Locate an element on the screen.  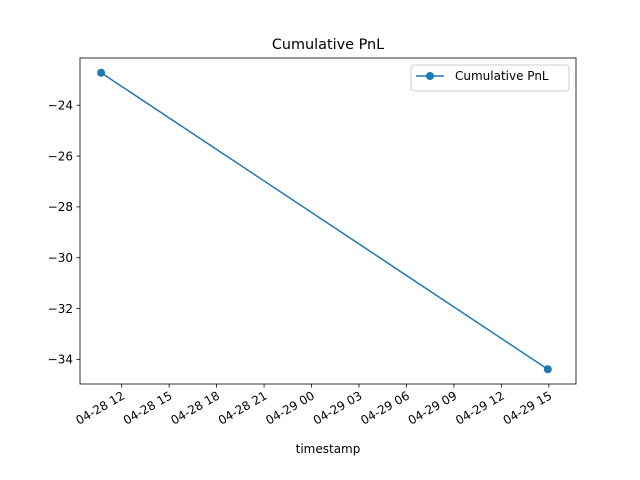
y-tick-label: −34 is located at coordinates (60, 360).